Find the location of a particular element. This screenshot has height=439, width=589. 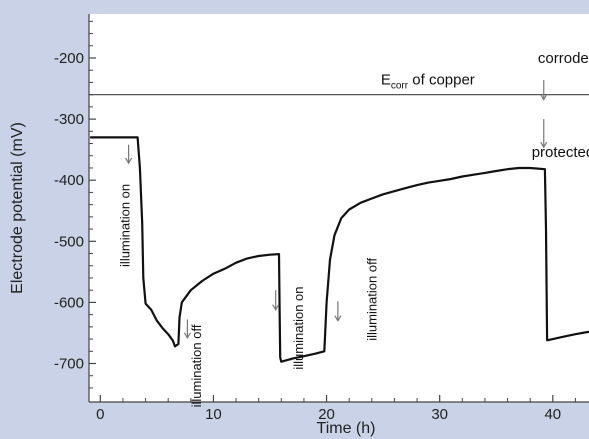

y-tick-label: -200 is located at coordinates (69, 58).